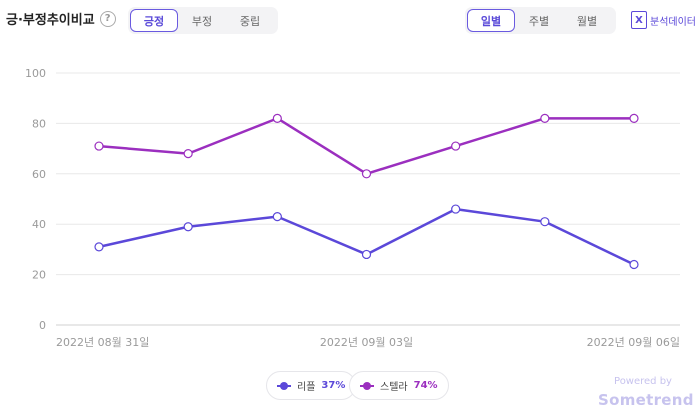  I want to click on y-tick-label: 80, so click(39, 123).